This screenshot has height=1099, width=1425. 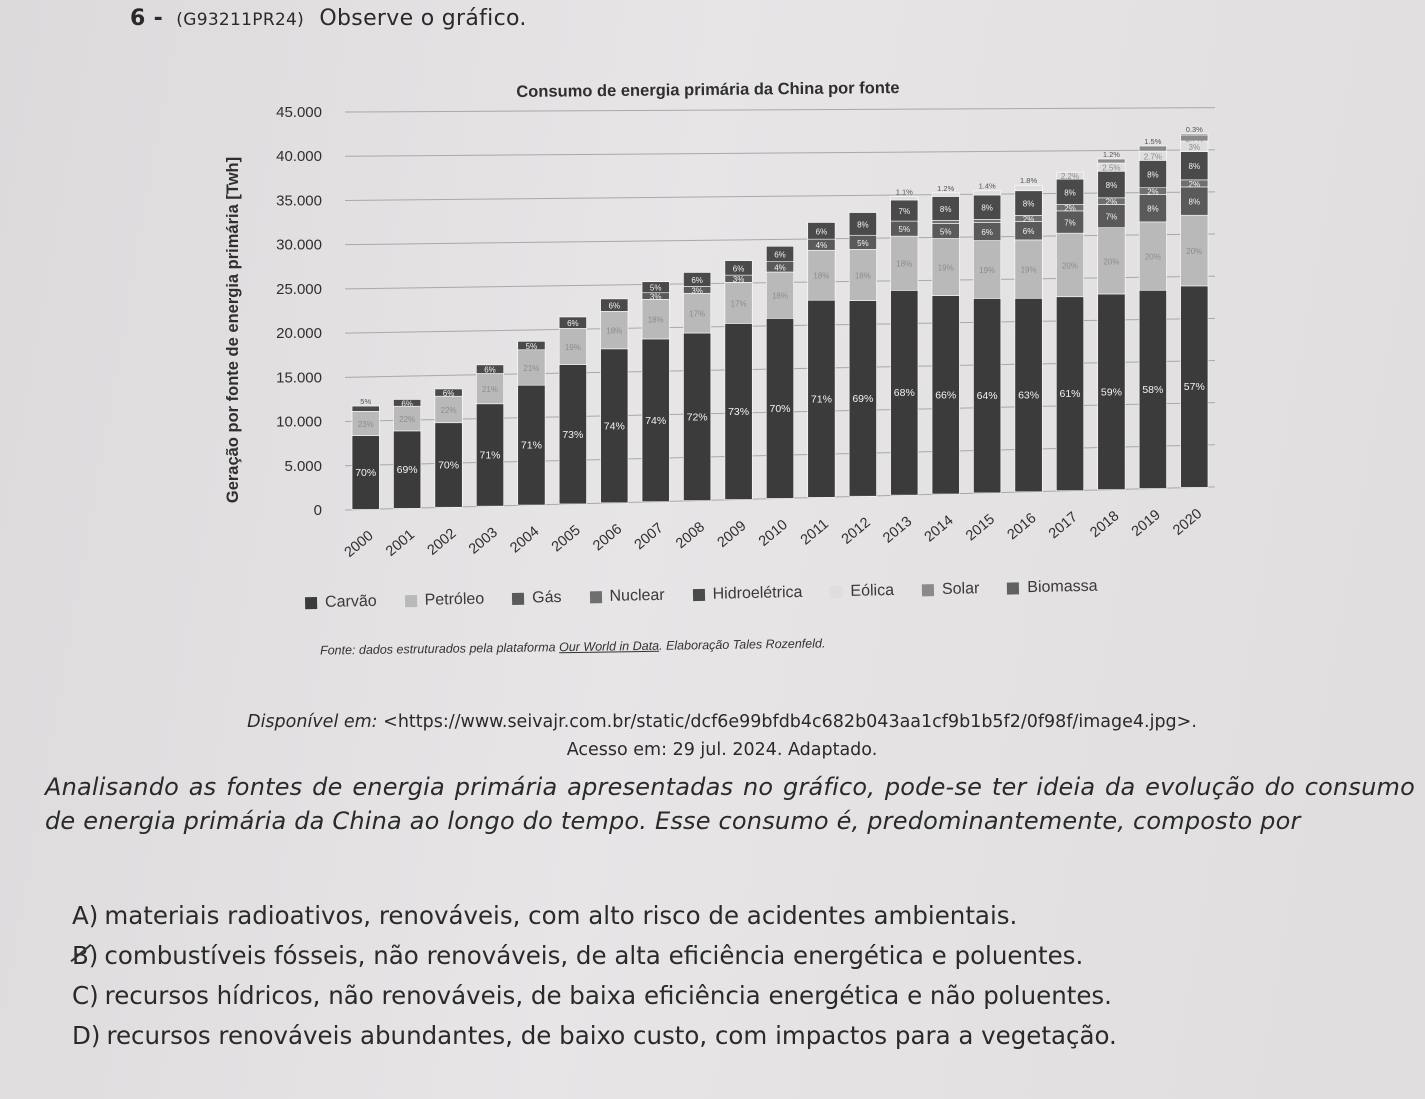 What do you see at coordinates (423, 18) in the screenshot?
I see `question-intro: Observe o gráfico.` at bounding box center [423, 18].